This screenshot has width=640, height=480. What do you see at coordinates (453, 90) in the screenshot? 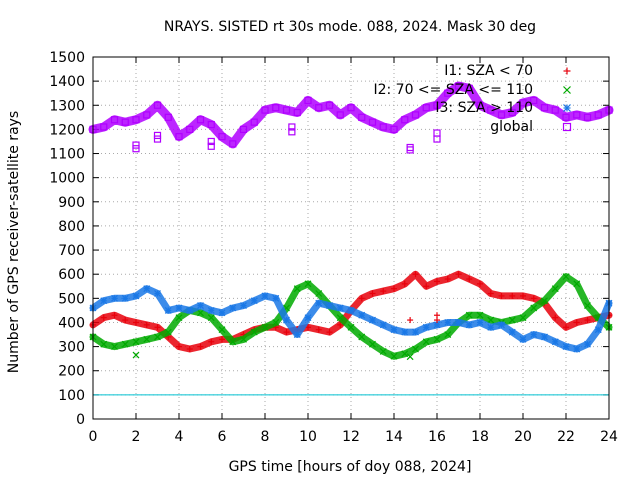
I see `legend-label-i2: I2: 70 <= SZA <= 110` at bounding box center [453, 90].